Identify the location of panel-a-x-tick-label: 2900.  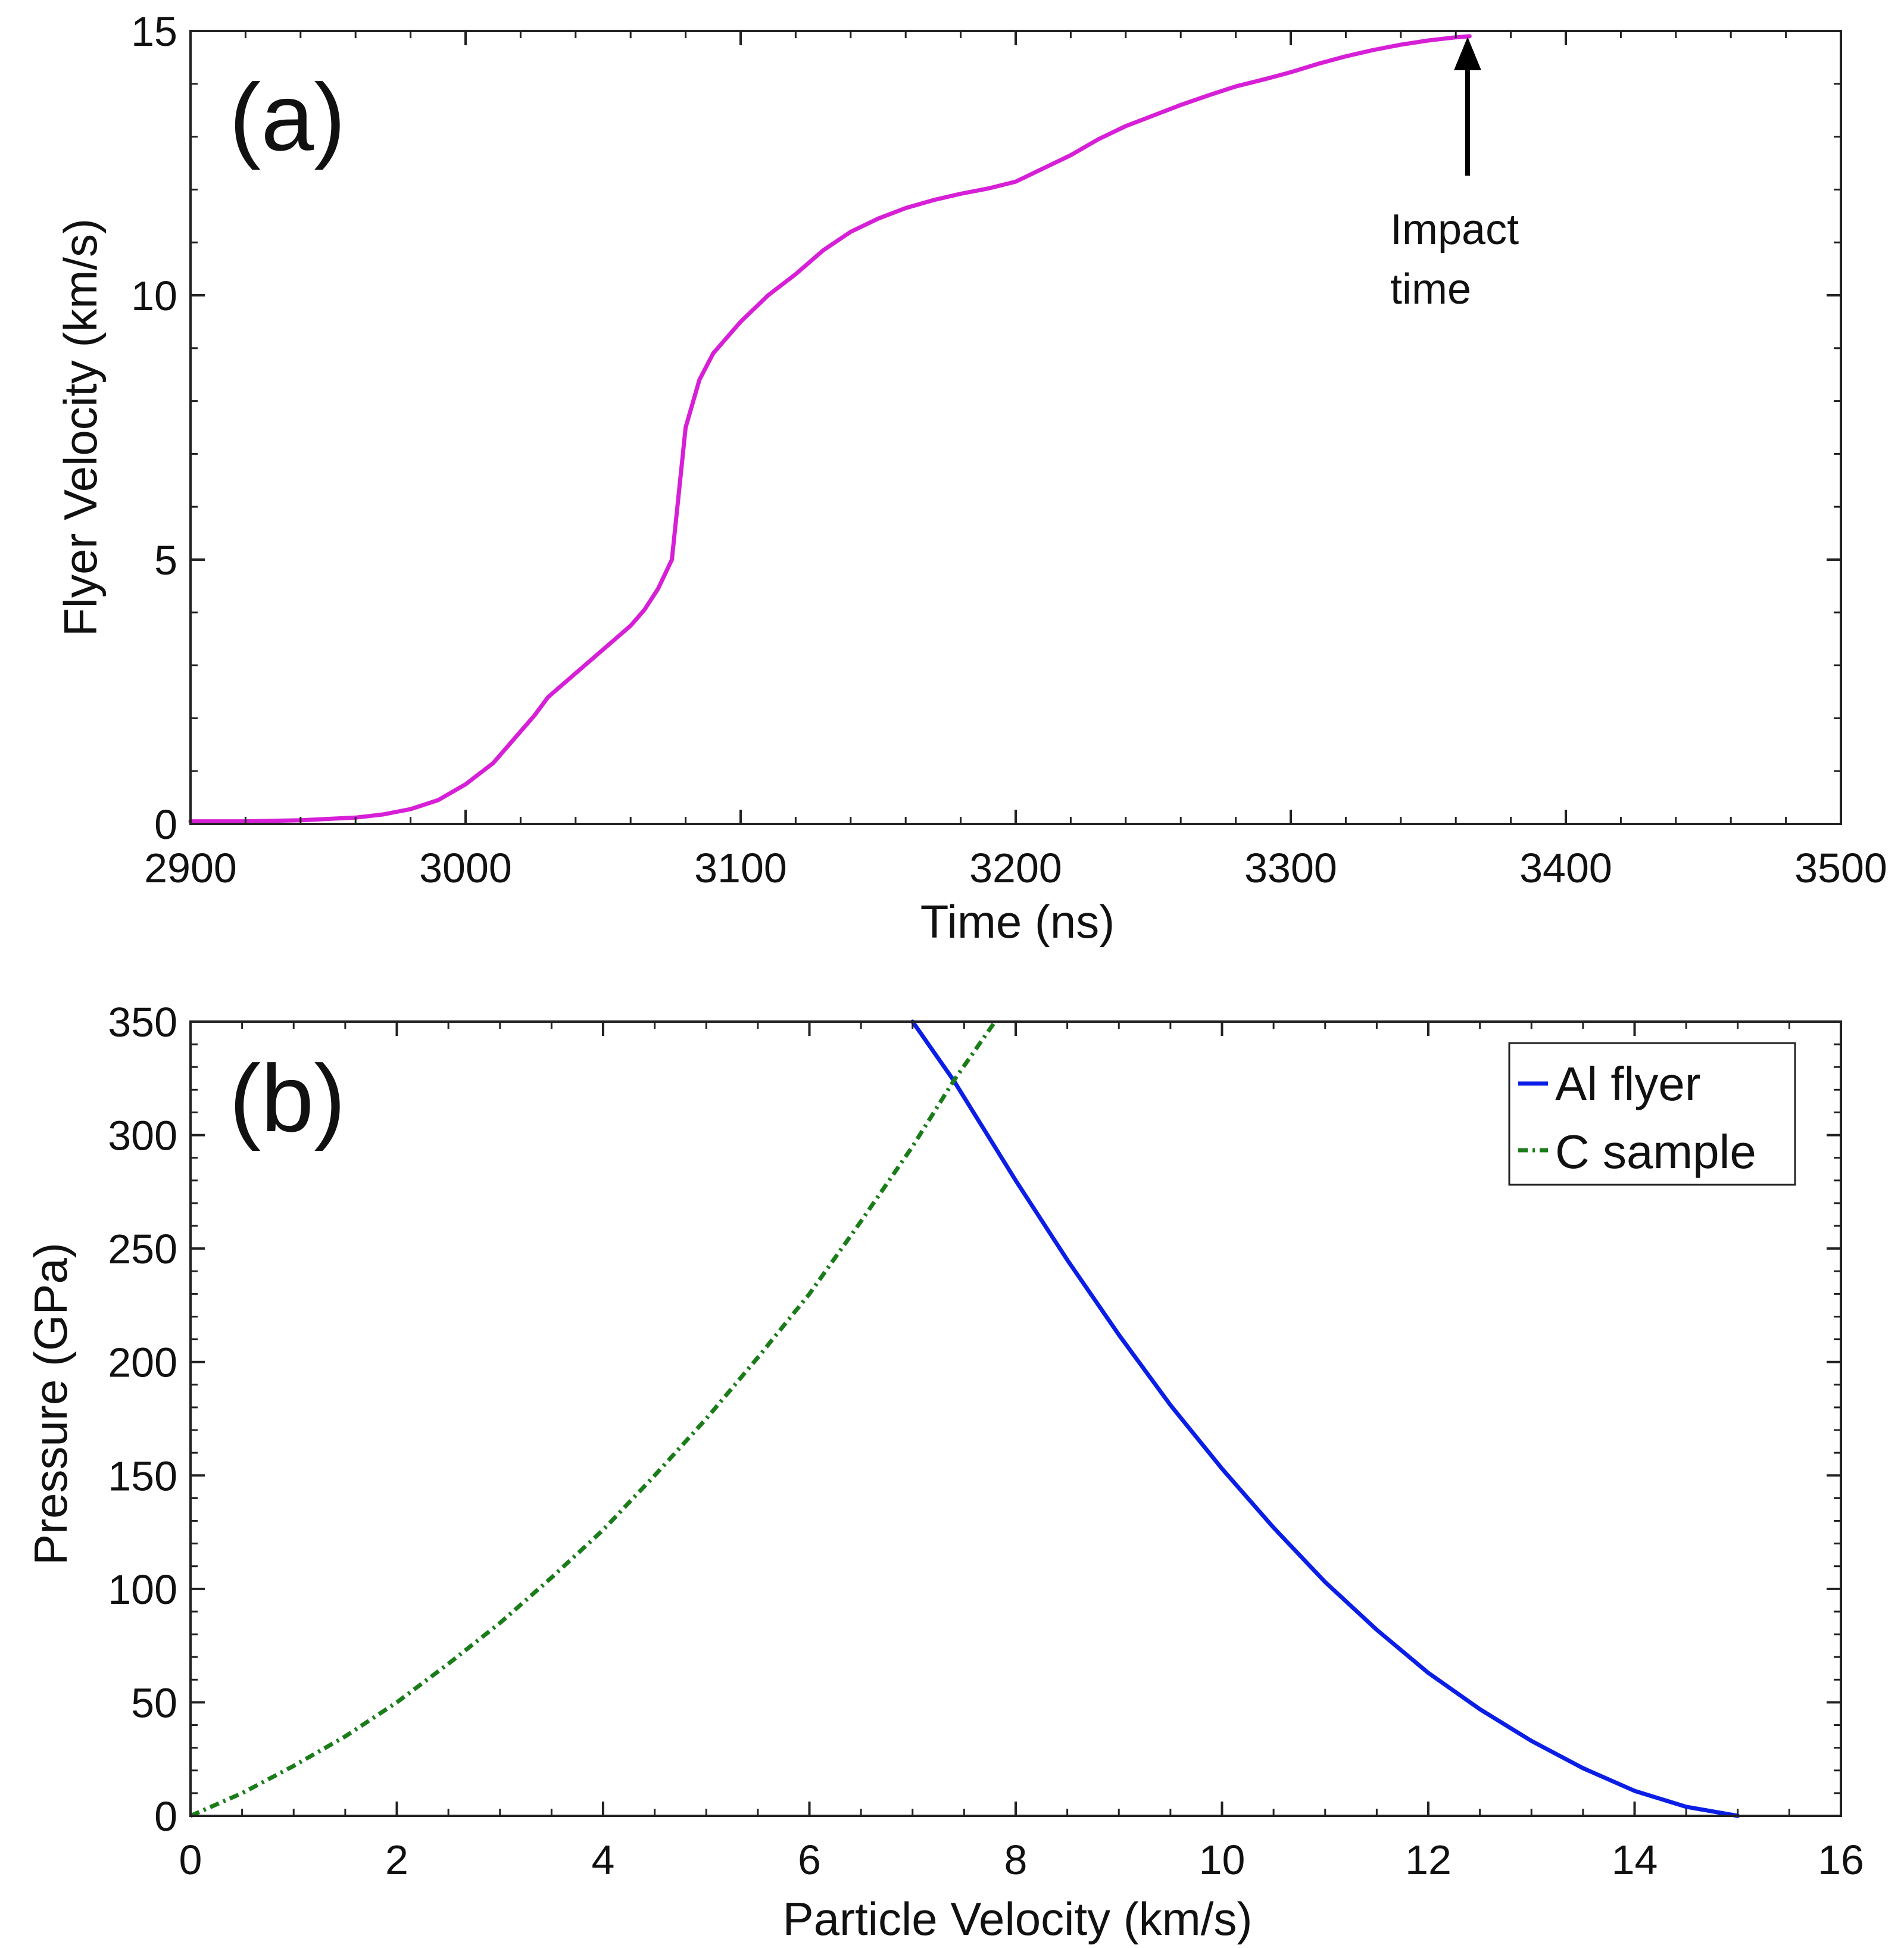
(190, 868).